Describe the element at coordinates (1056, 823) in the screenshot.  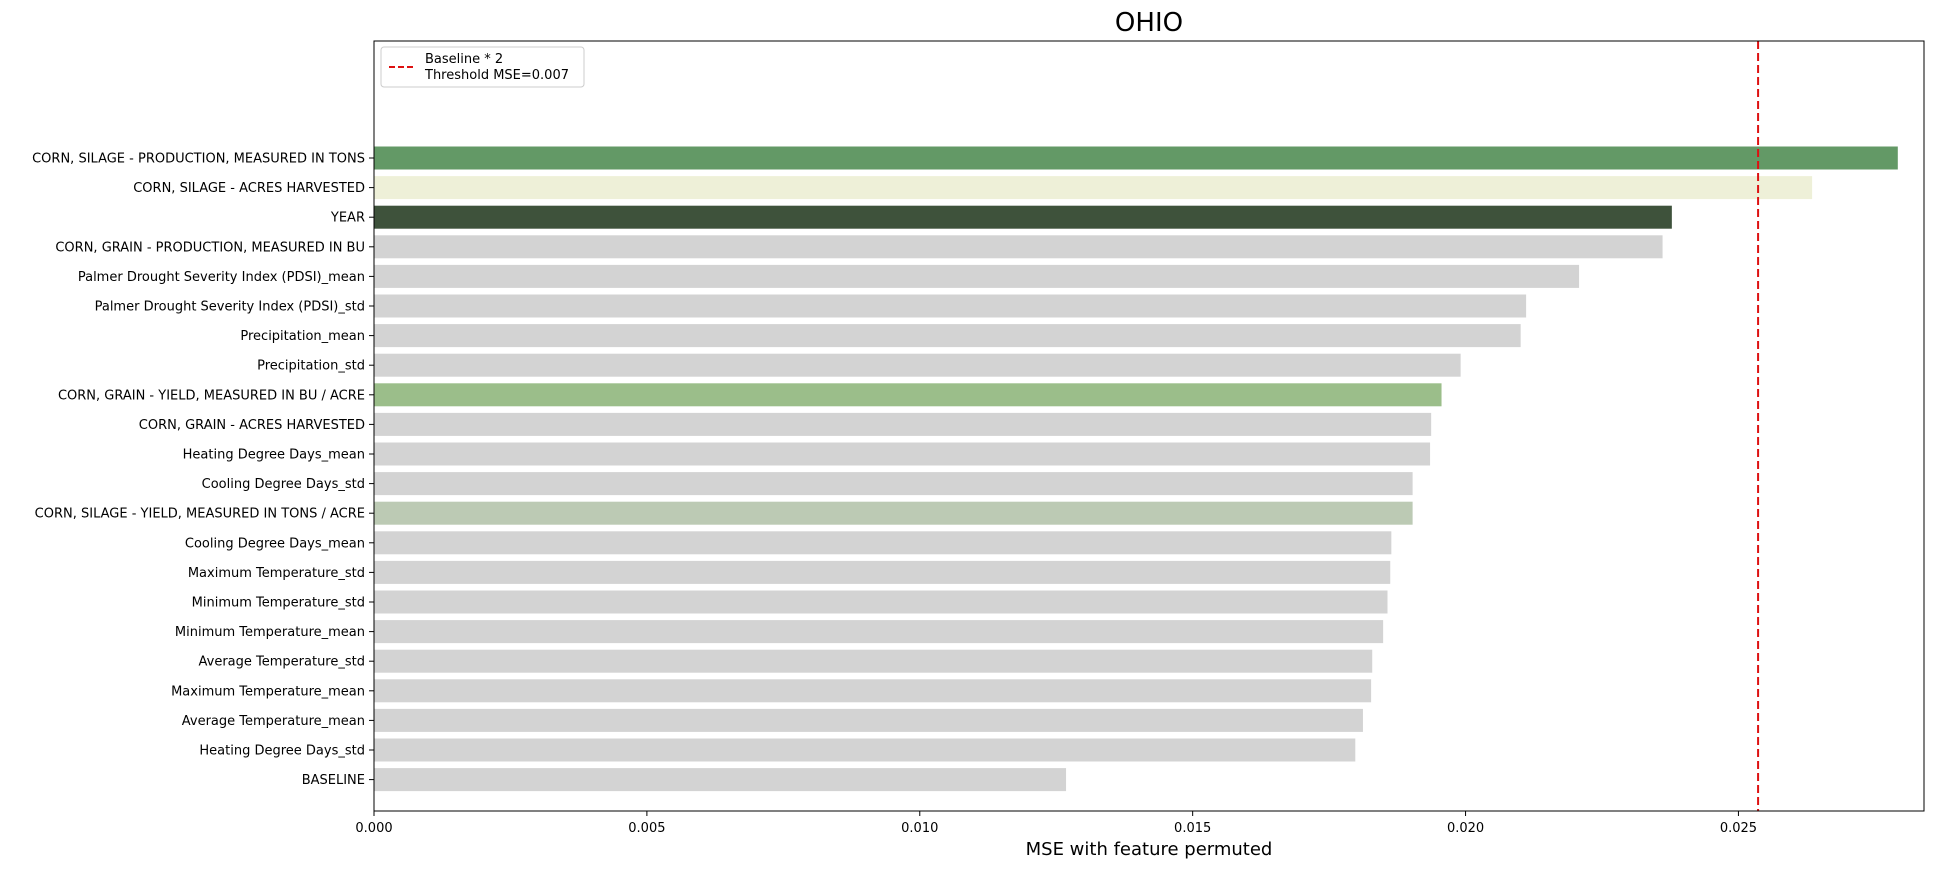
I see `x-ticks: 0.000 0.005 0.010 0.015 0.020 0.025` at that location.